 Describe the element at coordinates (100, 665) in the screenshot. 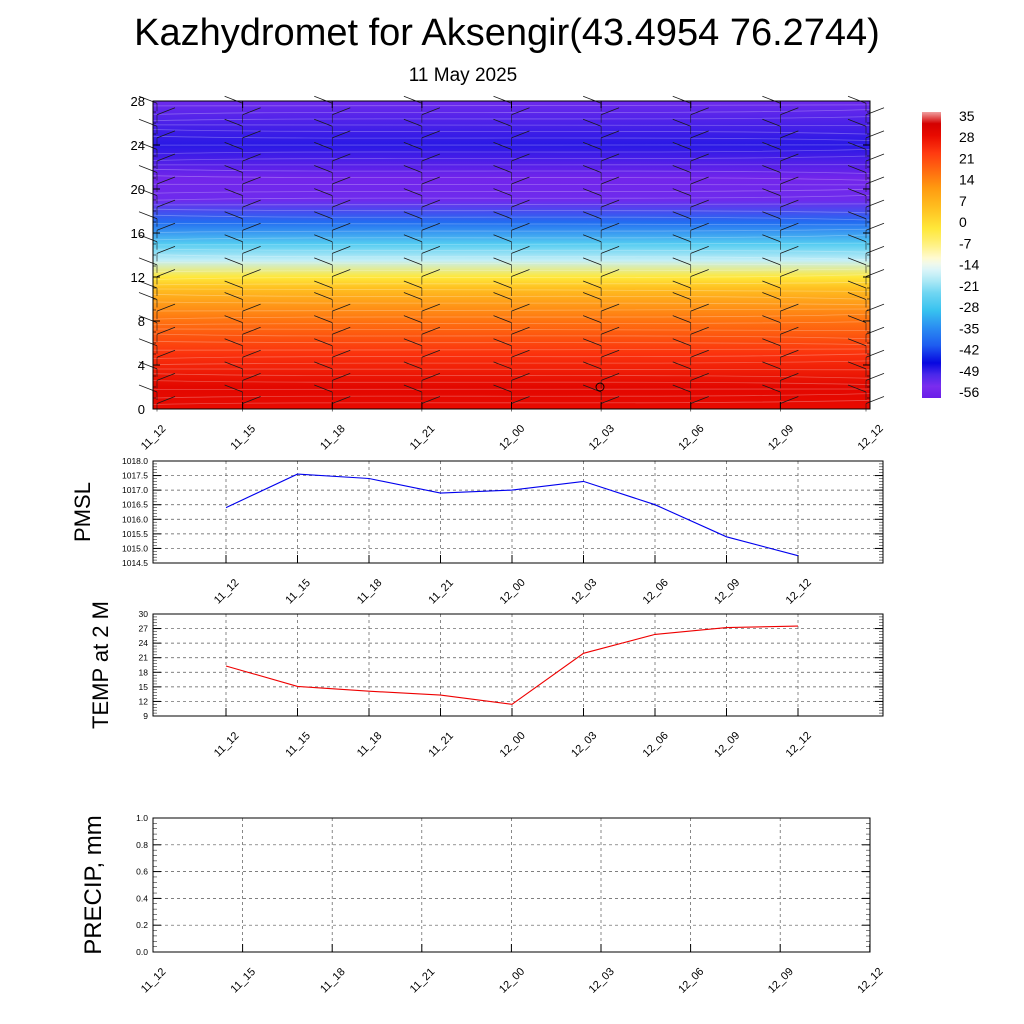

I see `panel-ylabel: TEMP at 2 M` at that location.